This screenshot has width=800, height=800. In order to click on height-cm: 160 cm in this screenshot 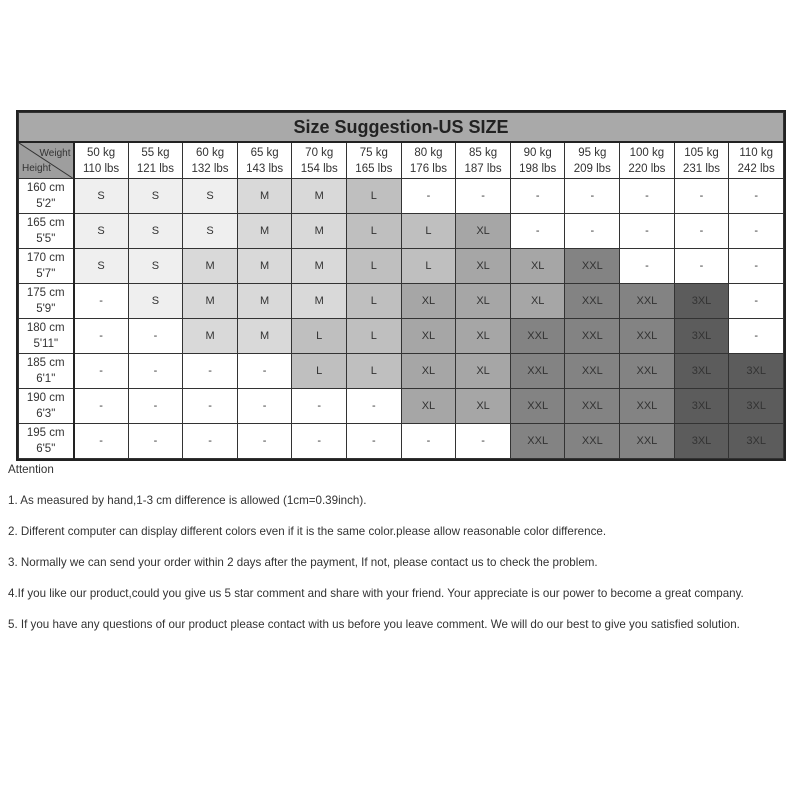, I will do `click(45, 188)`.